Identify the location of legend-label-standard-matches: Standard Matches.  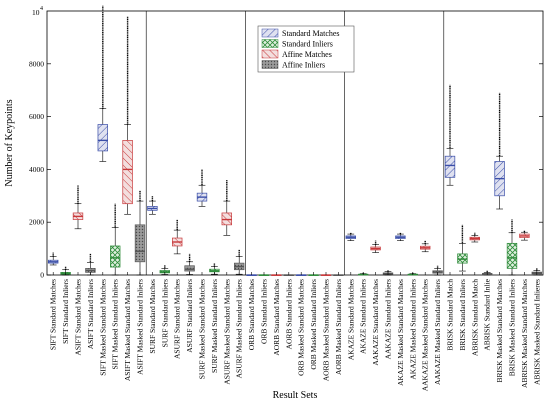
(311, 33).